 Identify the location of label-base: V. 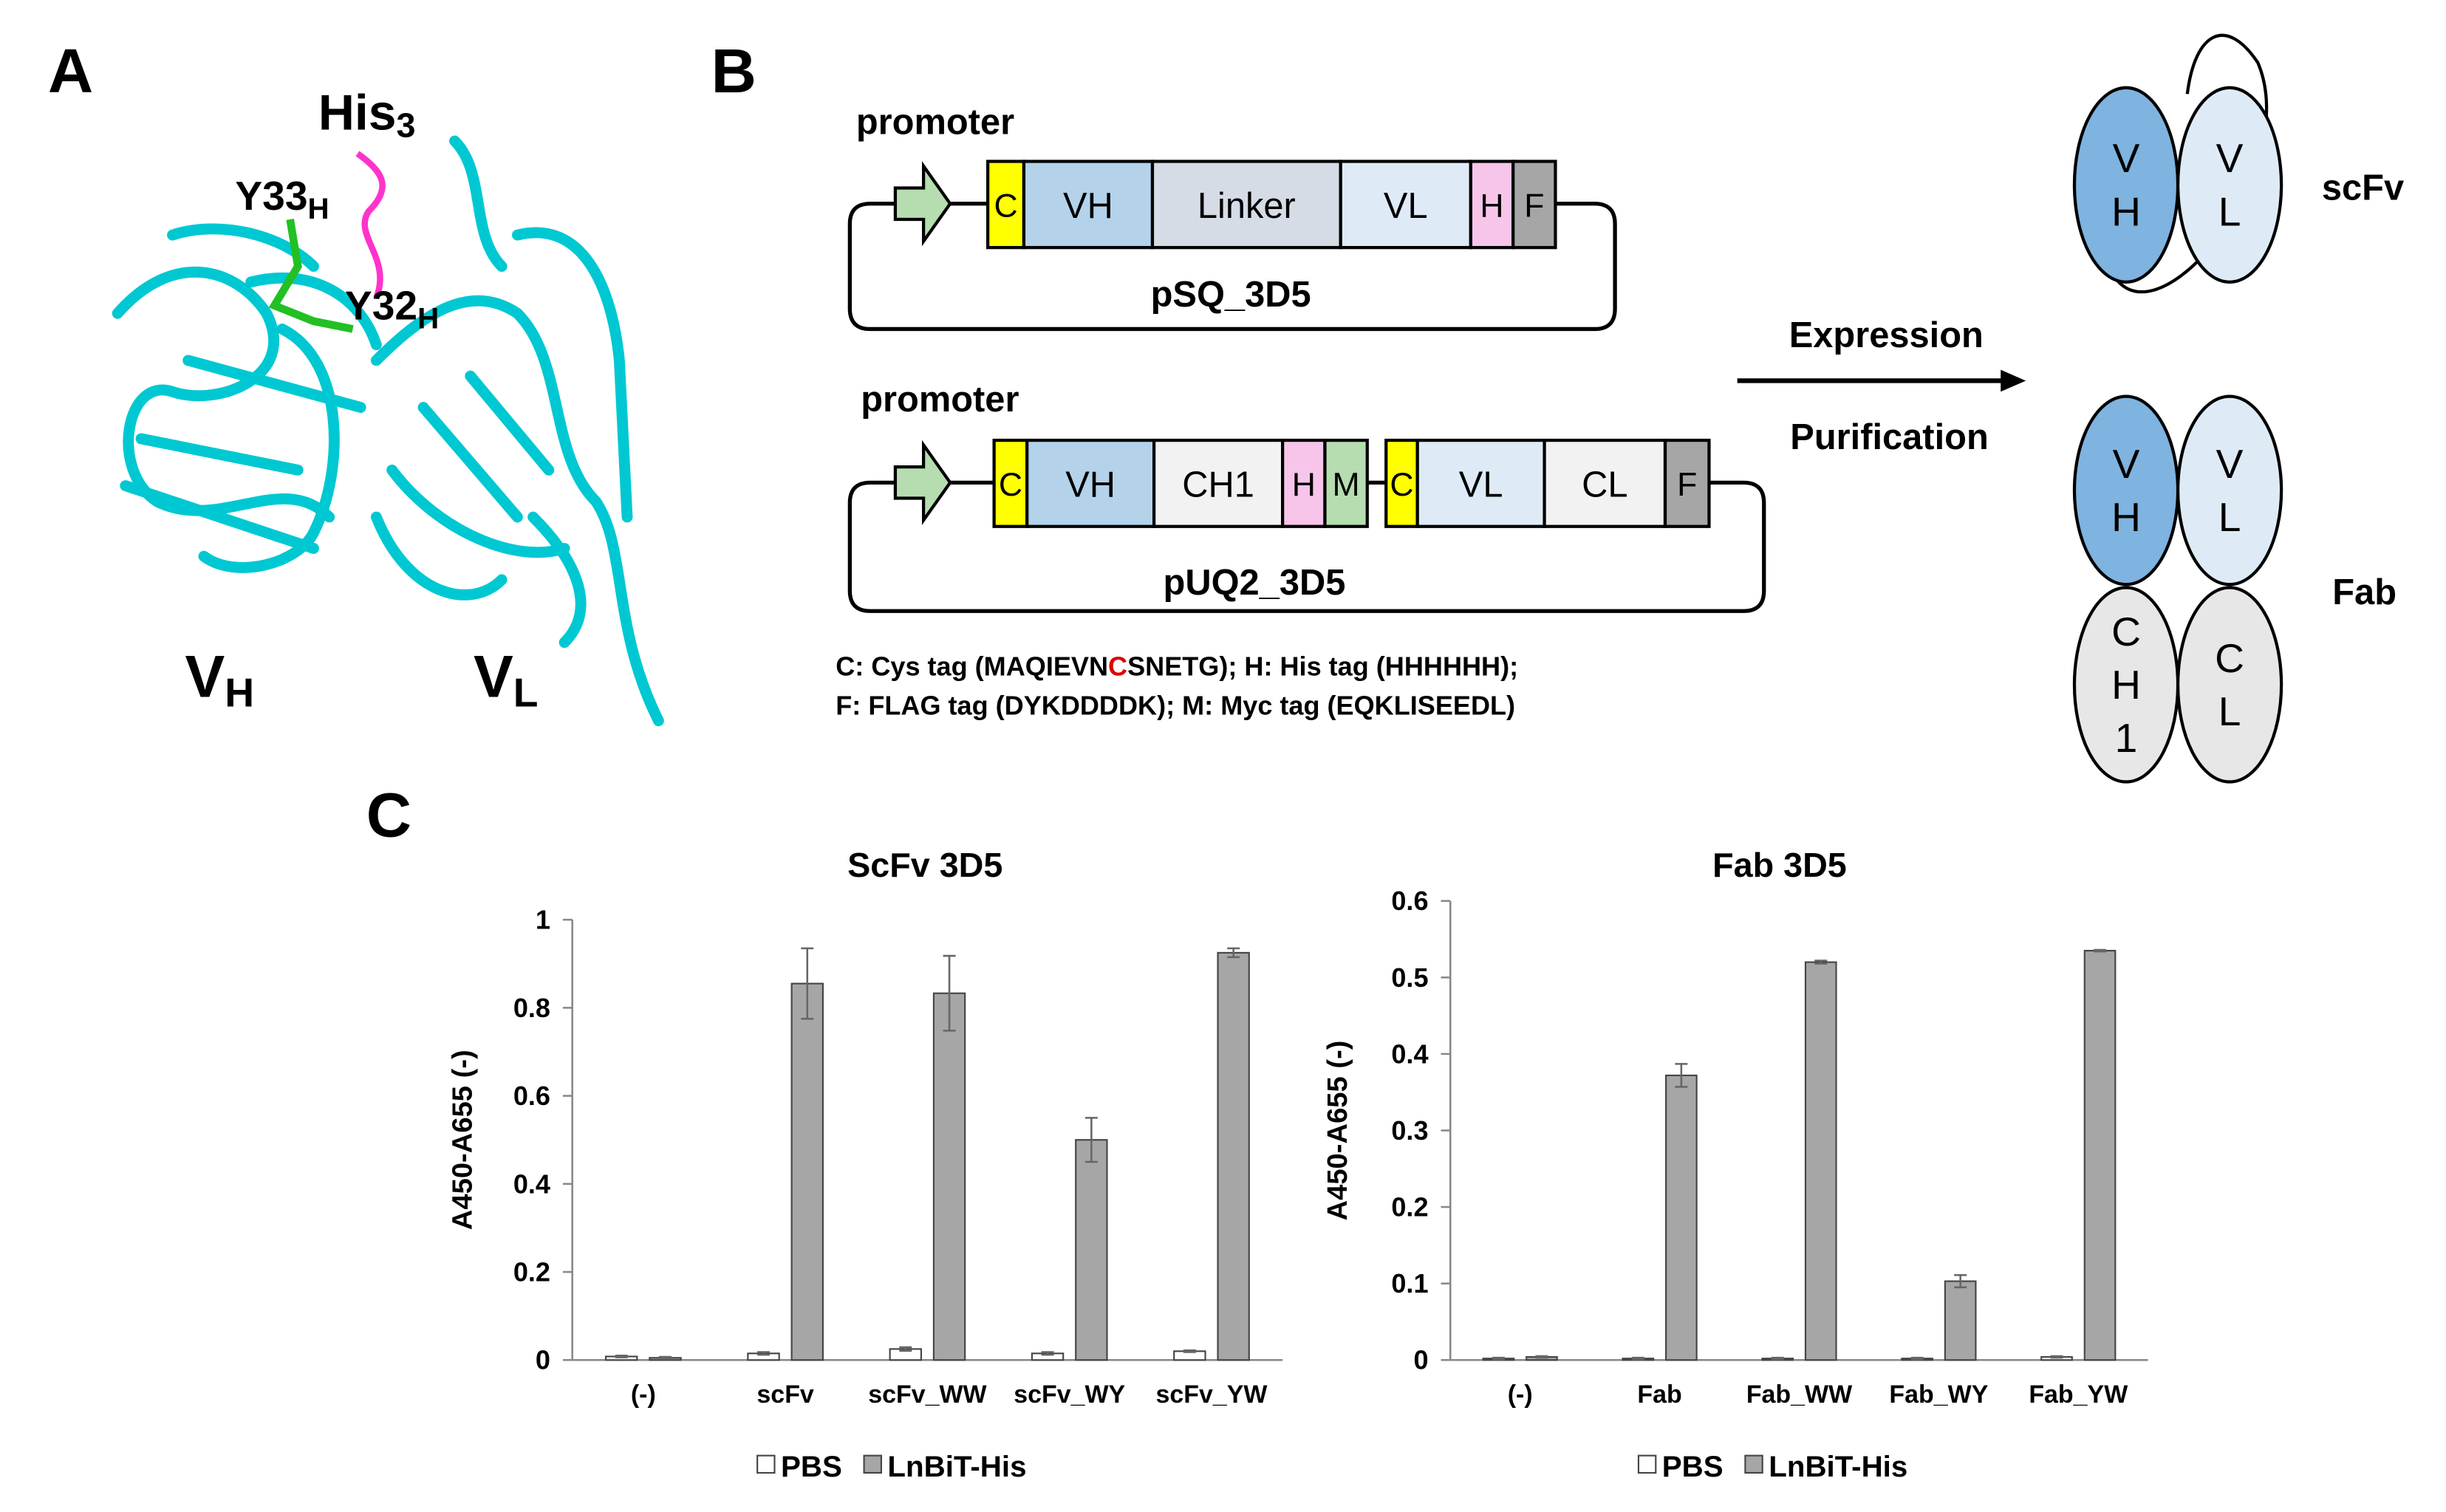
(205, 676).